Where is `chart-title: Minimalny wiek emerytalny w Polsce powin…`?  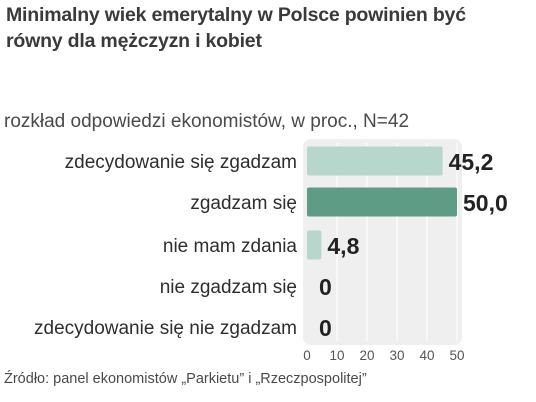
chart-title: Minimalny wiek emerytalny w Polsce powin… is located at coordinates (236, 28).